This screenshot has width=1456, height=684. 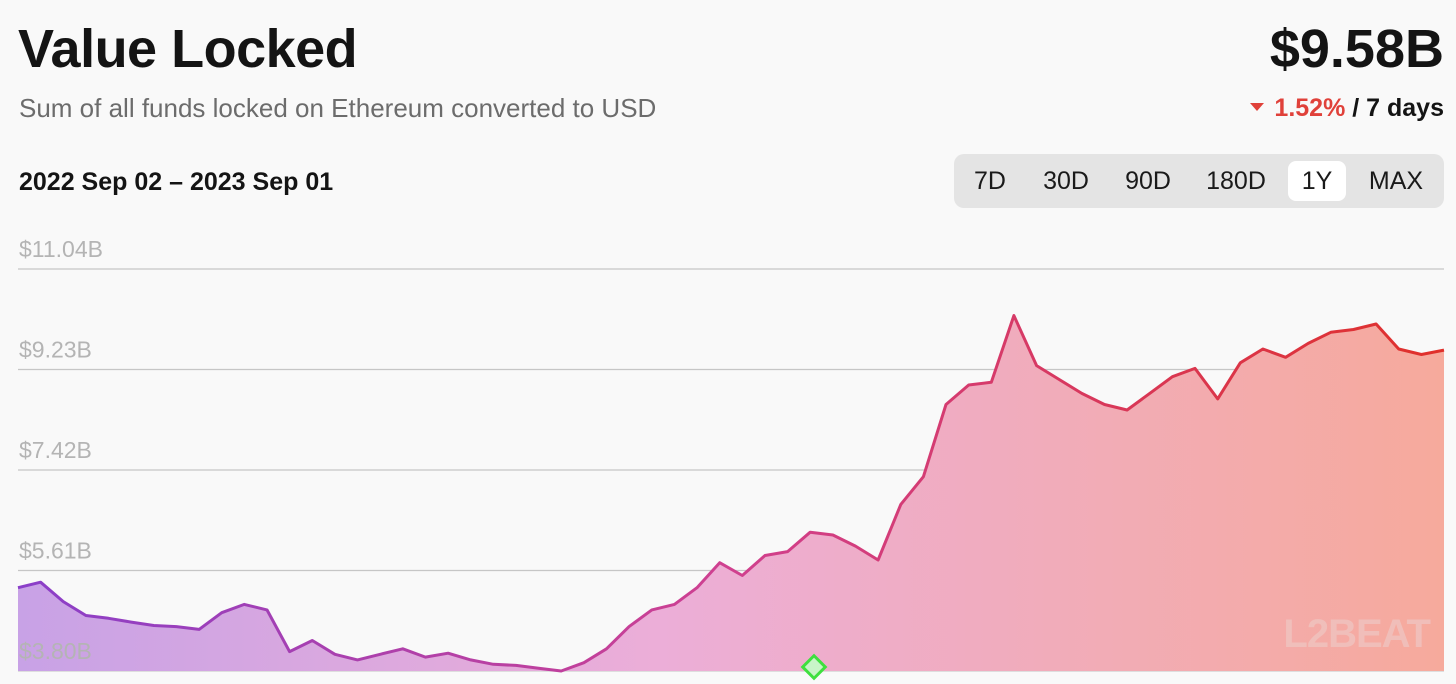 What do you see at coordinates (1236, 181) in the screenshot?
I see `tab-180d: 180D` at bounding box center [1236, 181].